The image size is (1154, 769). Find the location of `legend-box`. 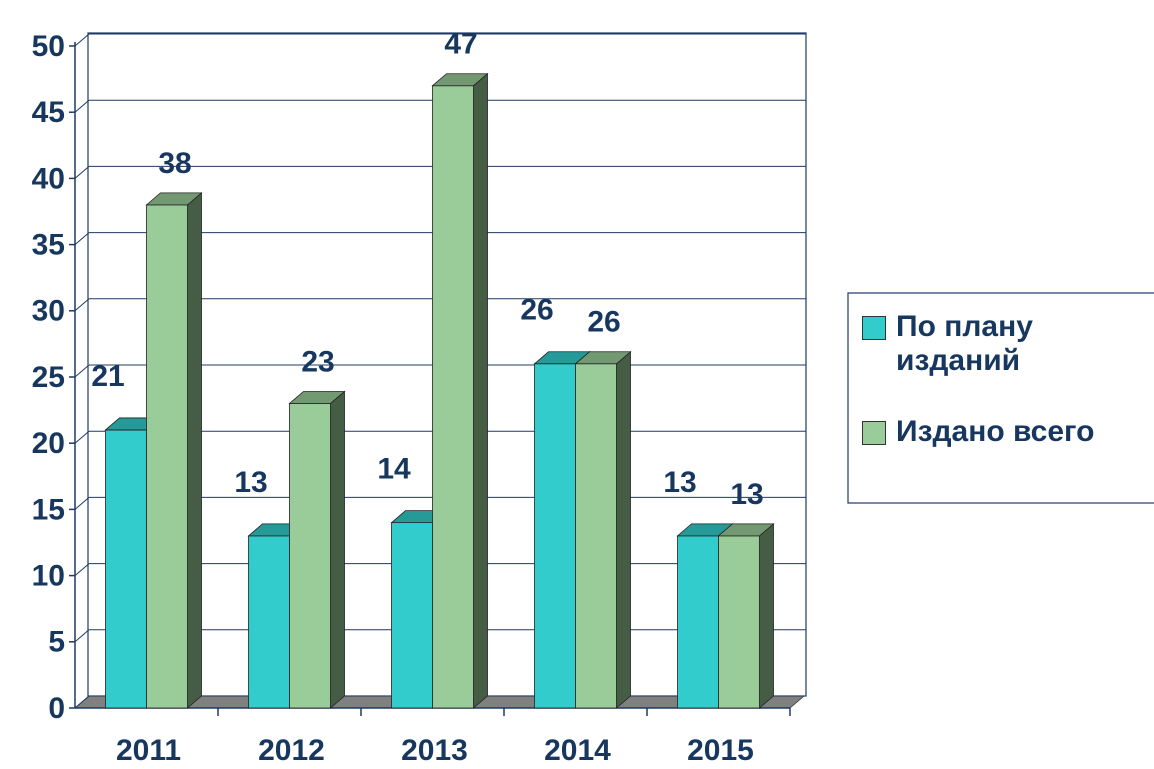

legend-box is located at coordinates (1000, 398).